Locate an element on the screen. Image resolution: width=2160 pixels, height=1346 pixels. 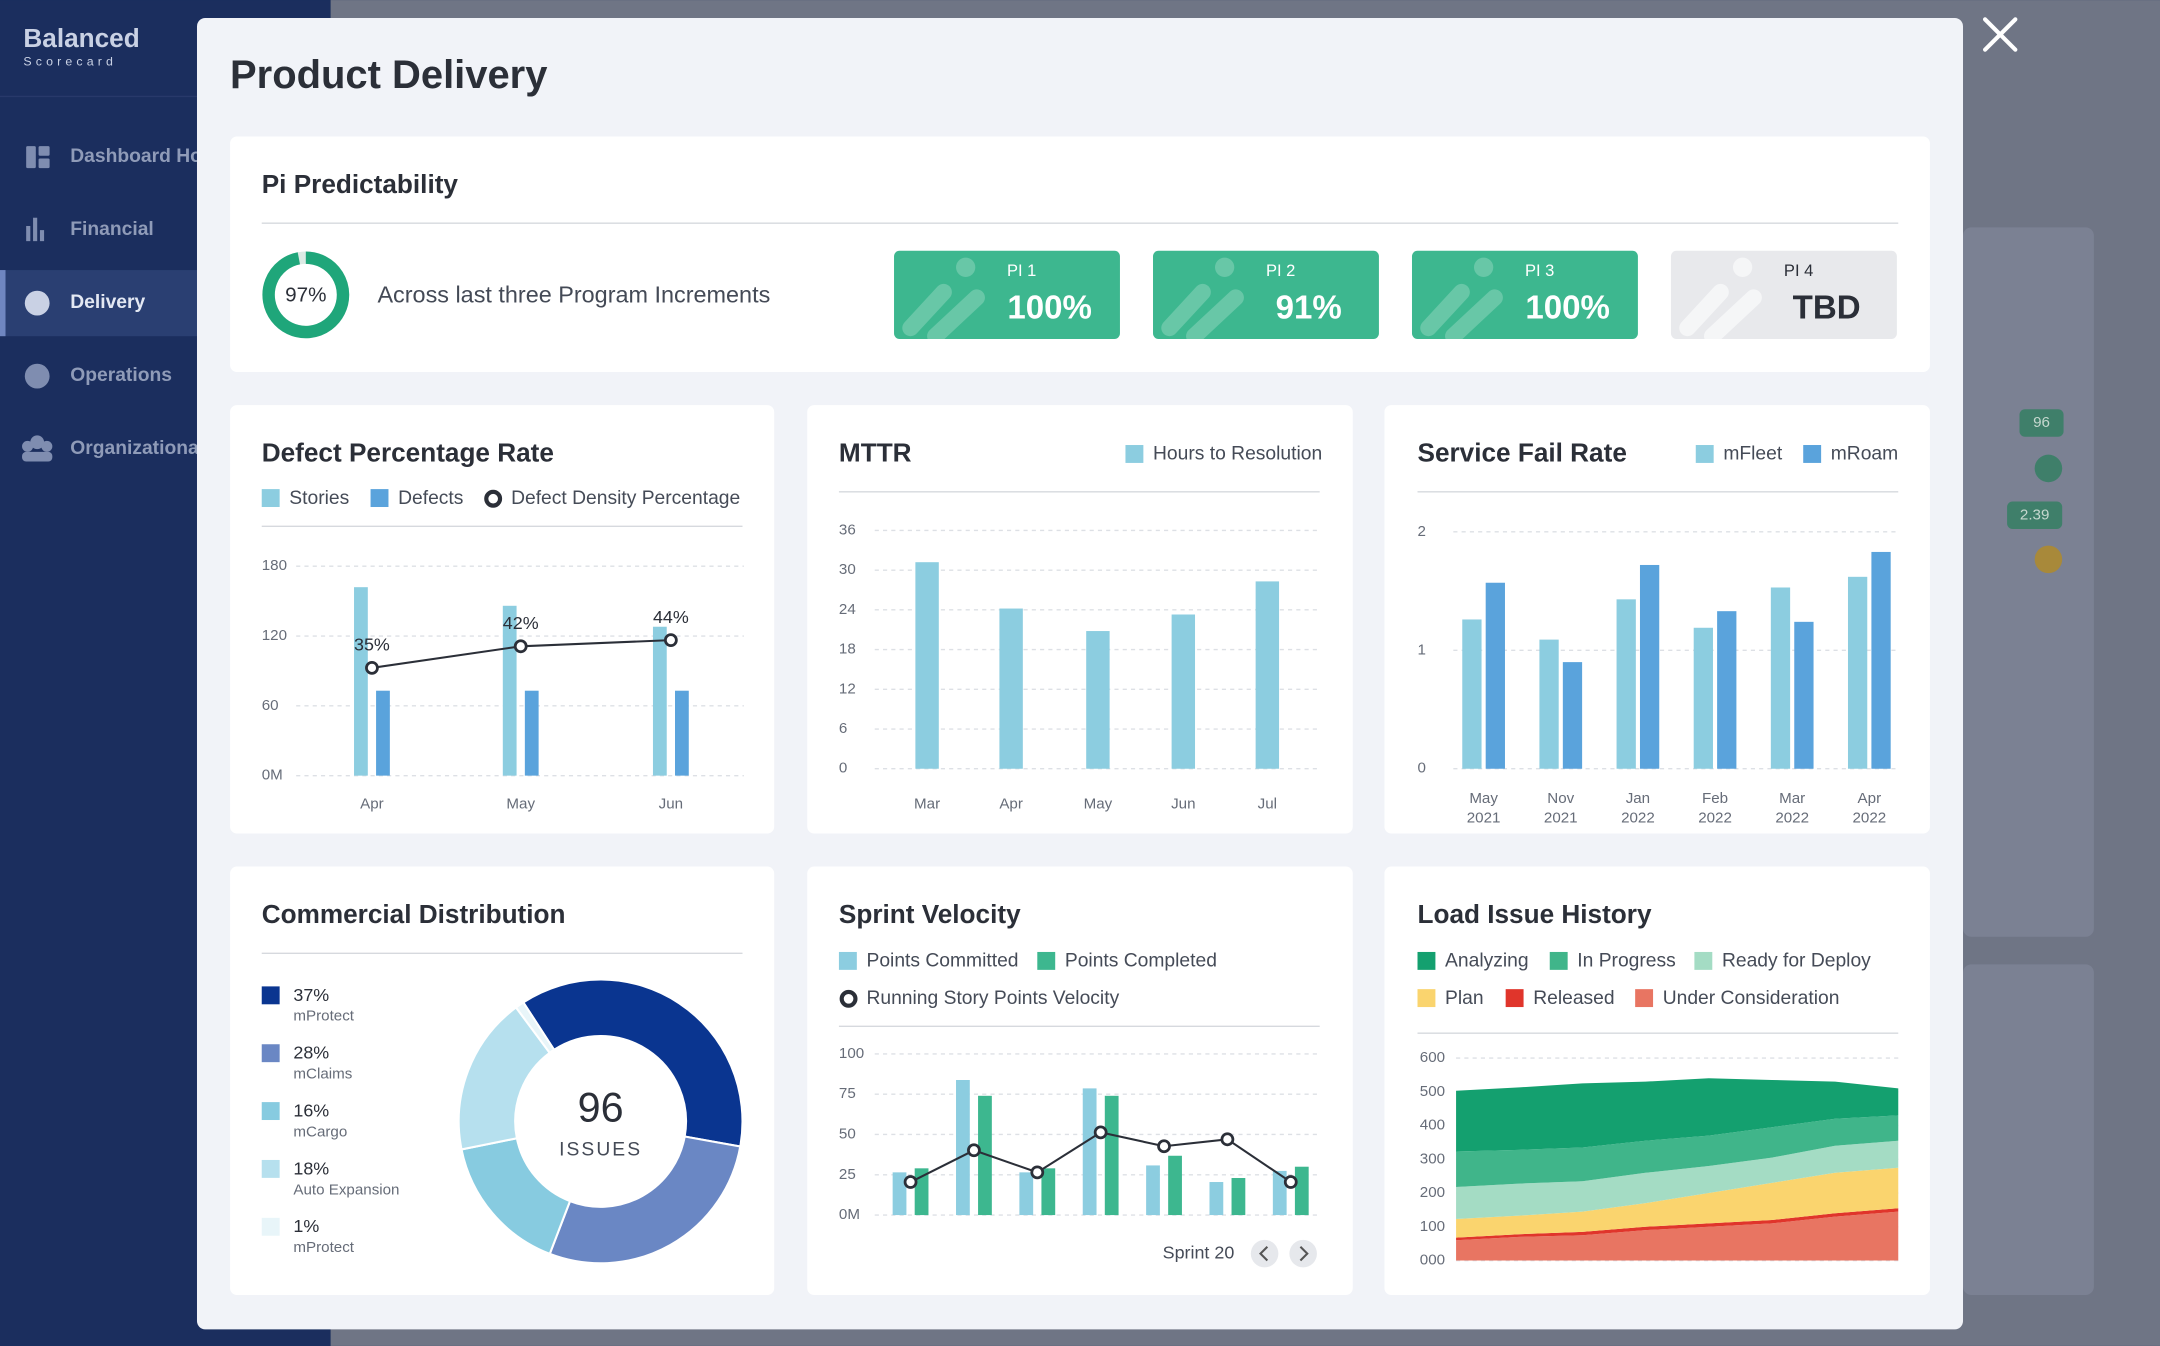
y-tick-label: 500 is located at coordinates (1432, 1091).